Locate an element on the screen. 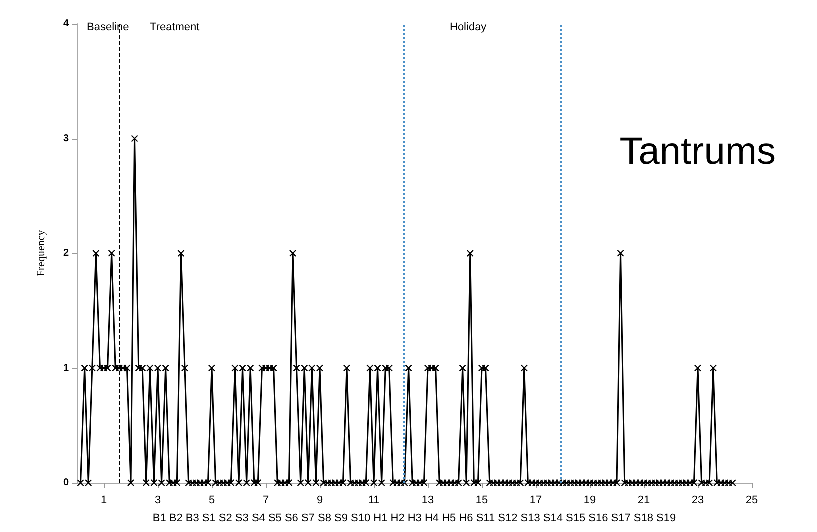  y-axis-title: Frequency is located at coordinates (42, 253).